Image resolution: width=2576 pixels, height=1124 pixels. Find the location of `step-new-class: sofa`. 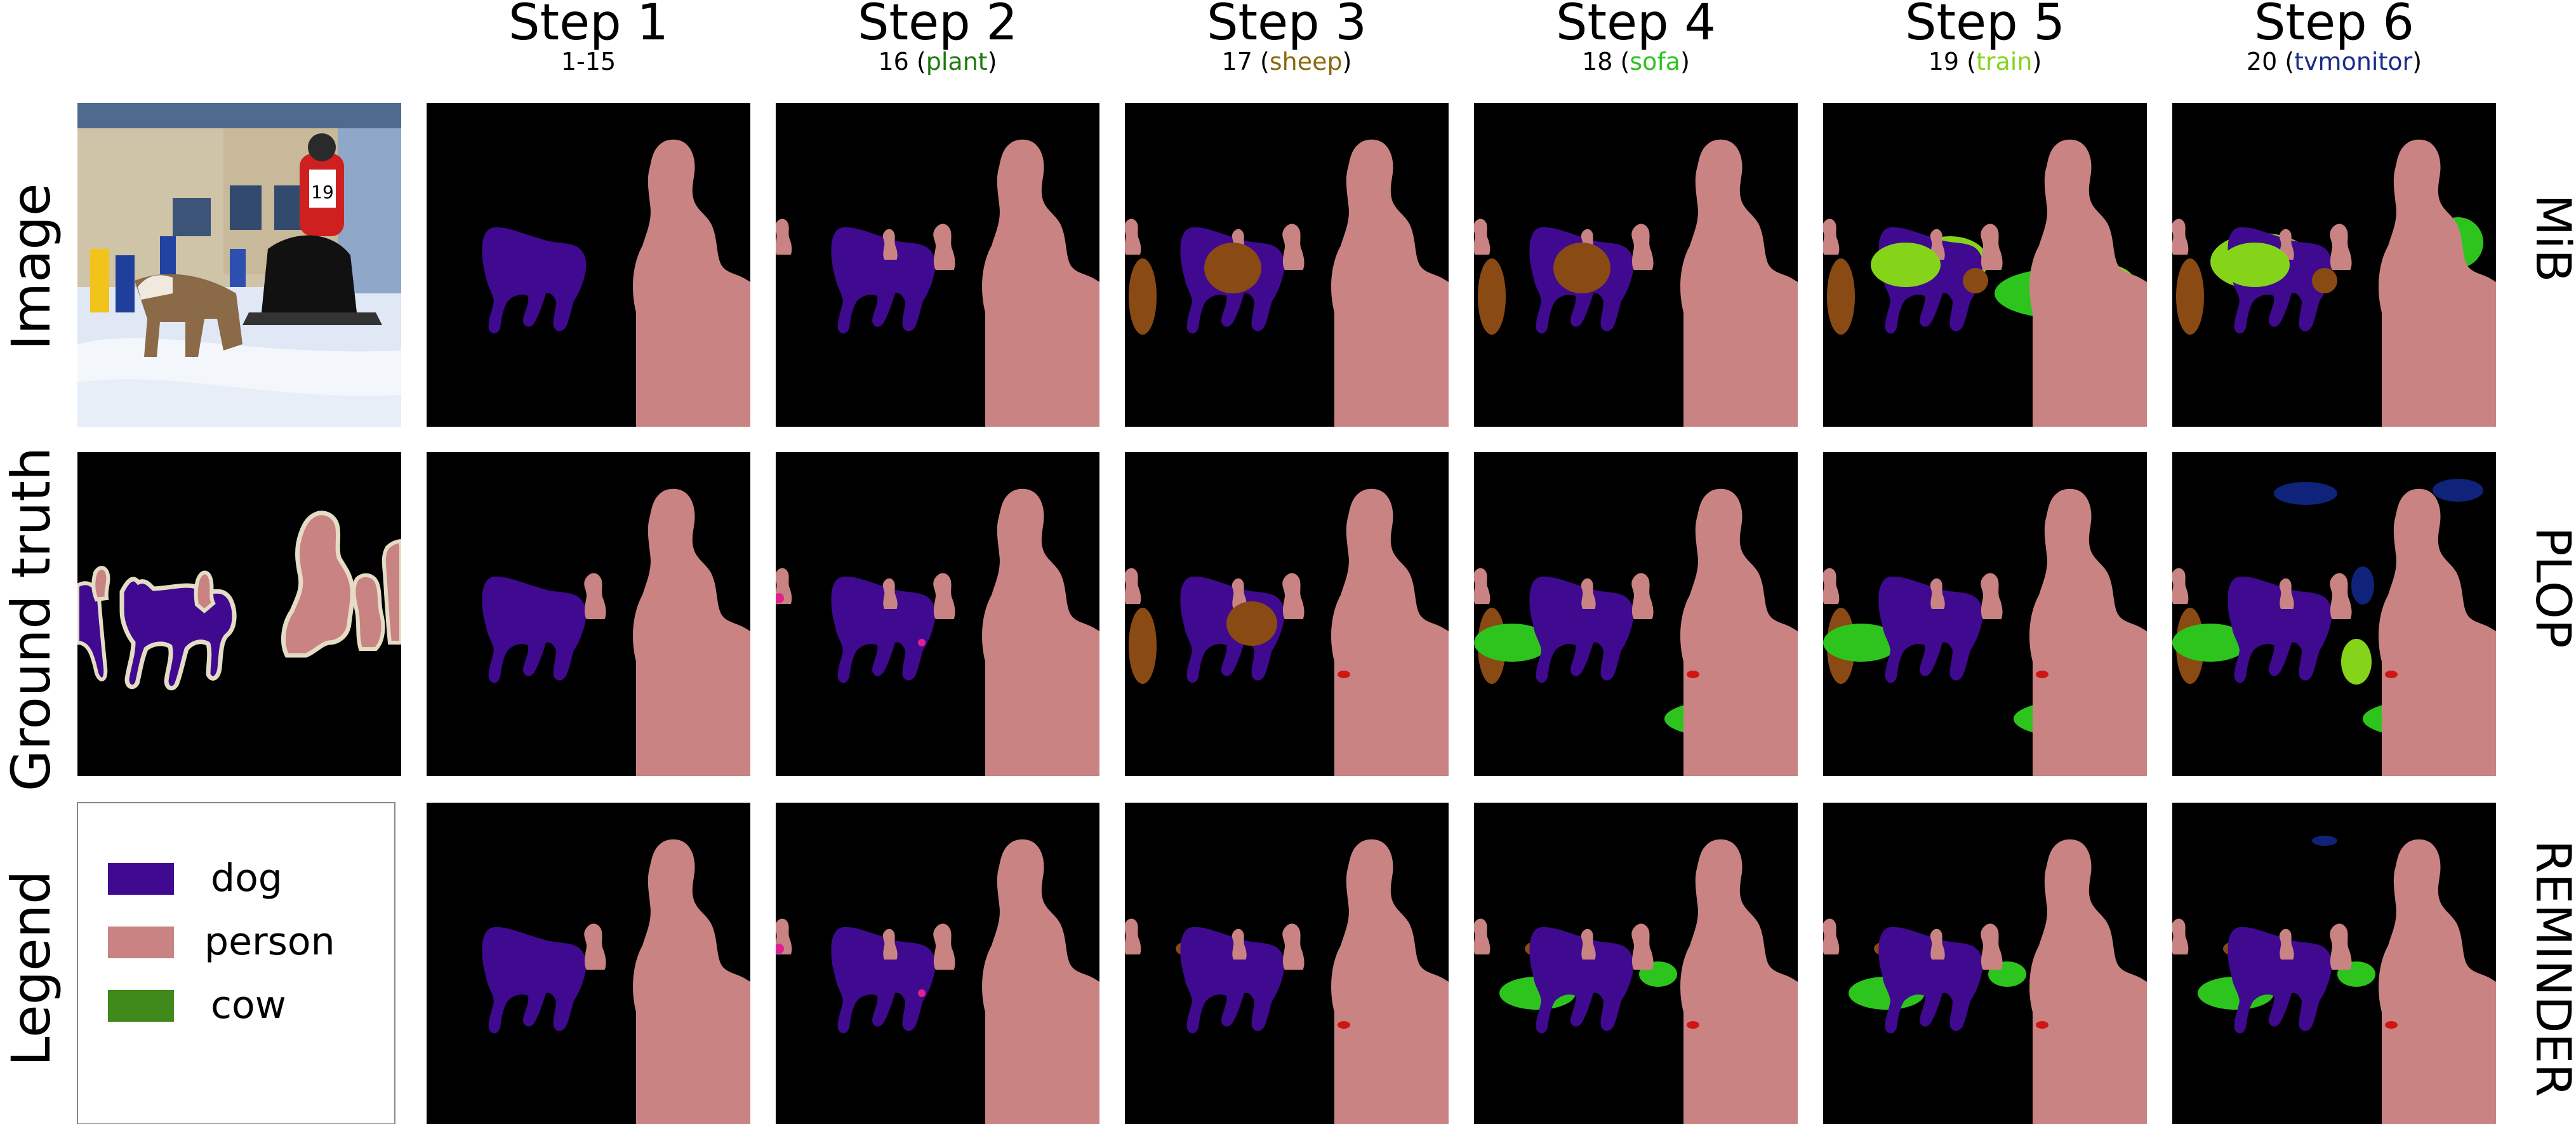

step-new-class: sofa is located at coordinates (1655, 62).